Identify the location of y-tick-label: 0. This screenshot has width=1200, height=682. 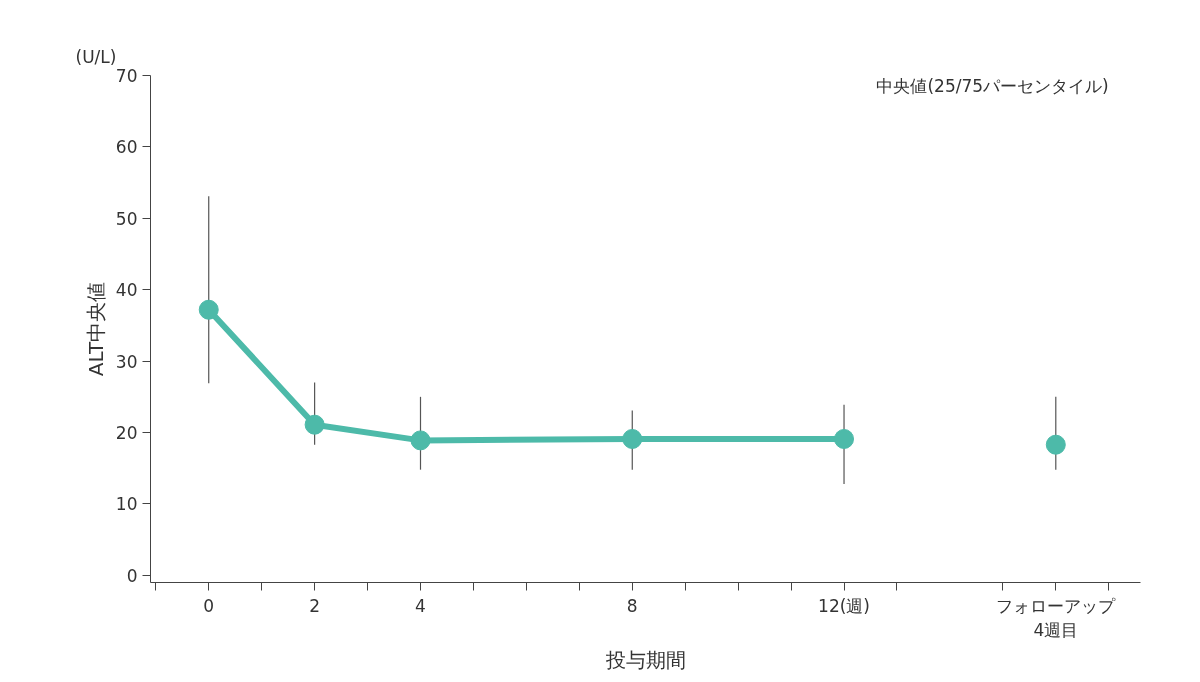
(132, 575).